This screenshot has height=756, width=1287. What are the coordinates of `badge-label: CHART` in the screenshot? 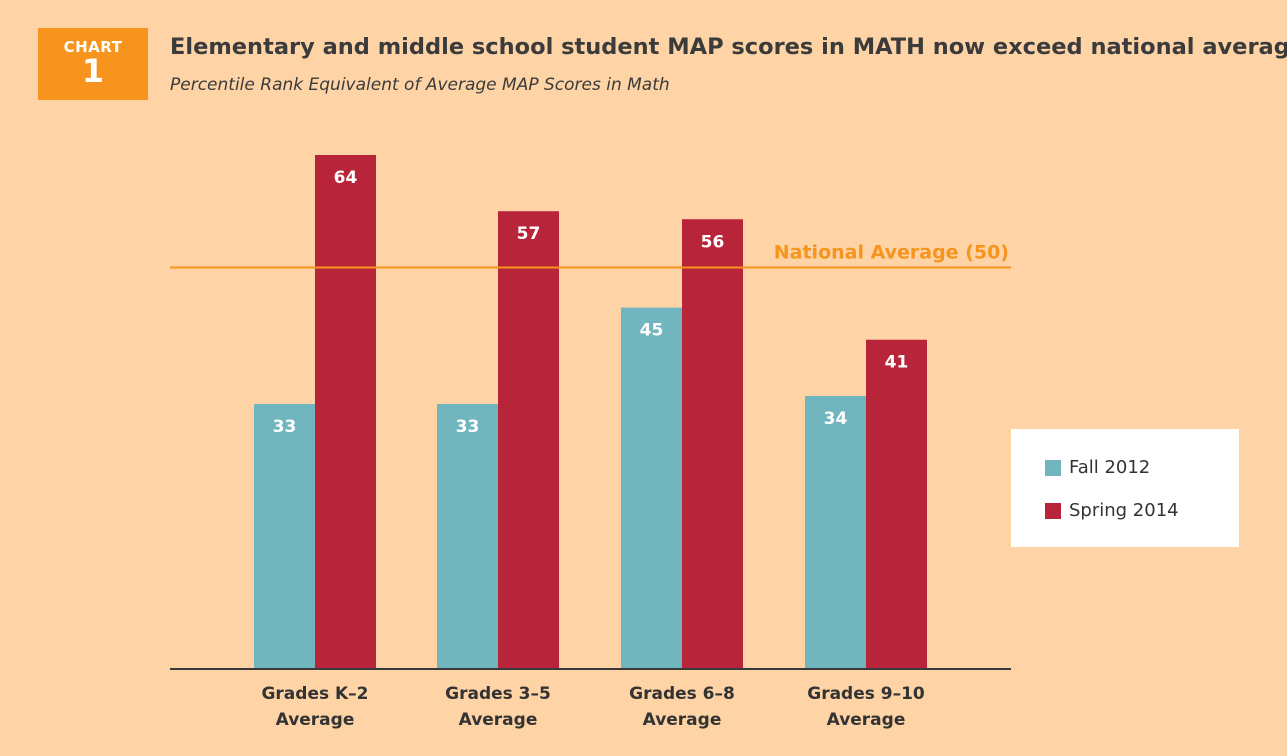 It's located at (93, 47).